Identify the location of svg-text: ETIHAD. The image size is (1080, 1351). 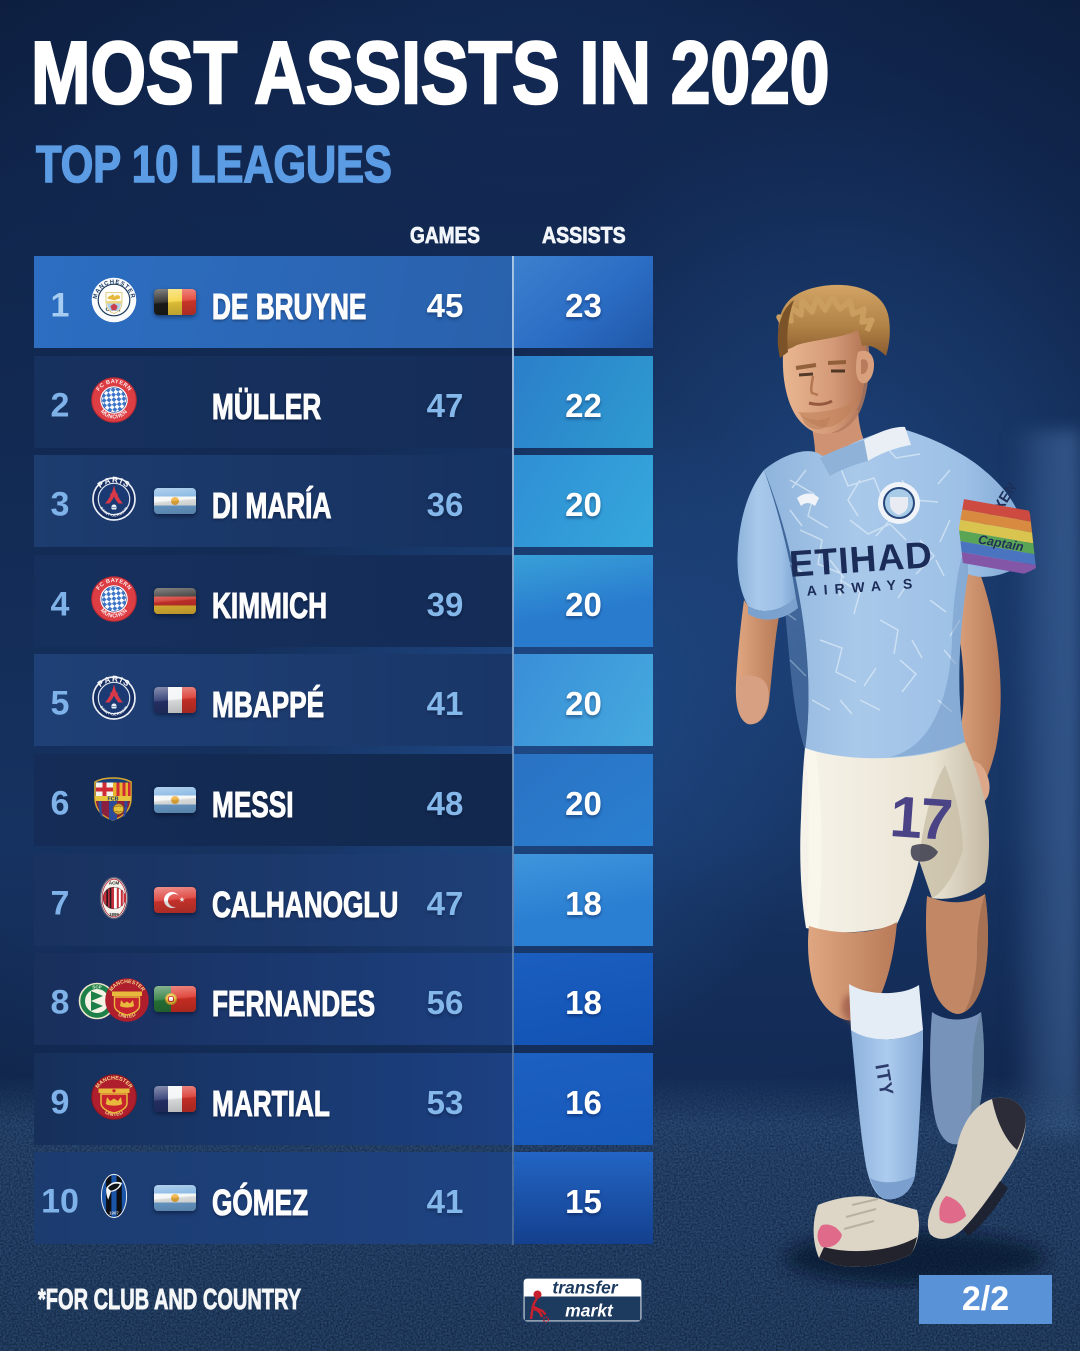
(861, 559).